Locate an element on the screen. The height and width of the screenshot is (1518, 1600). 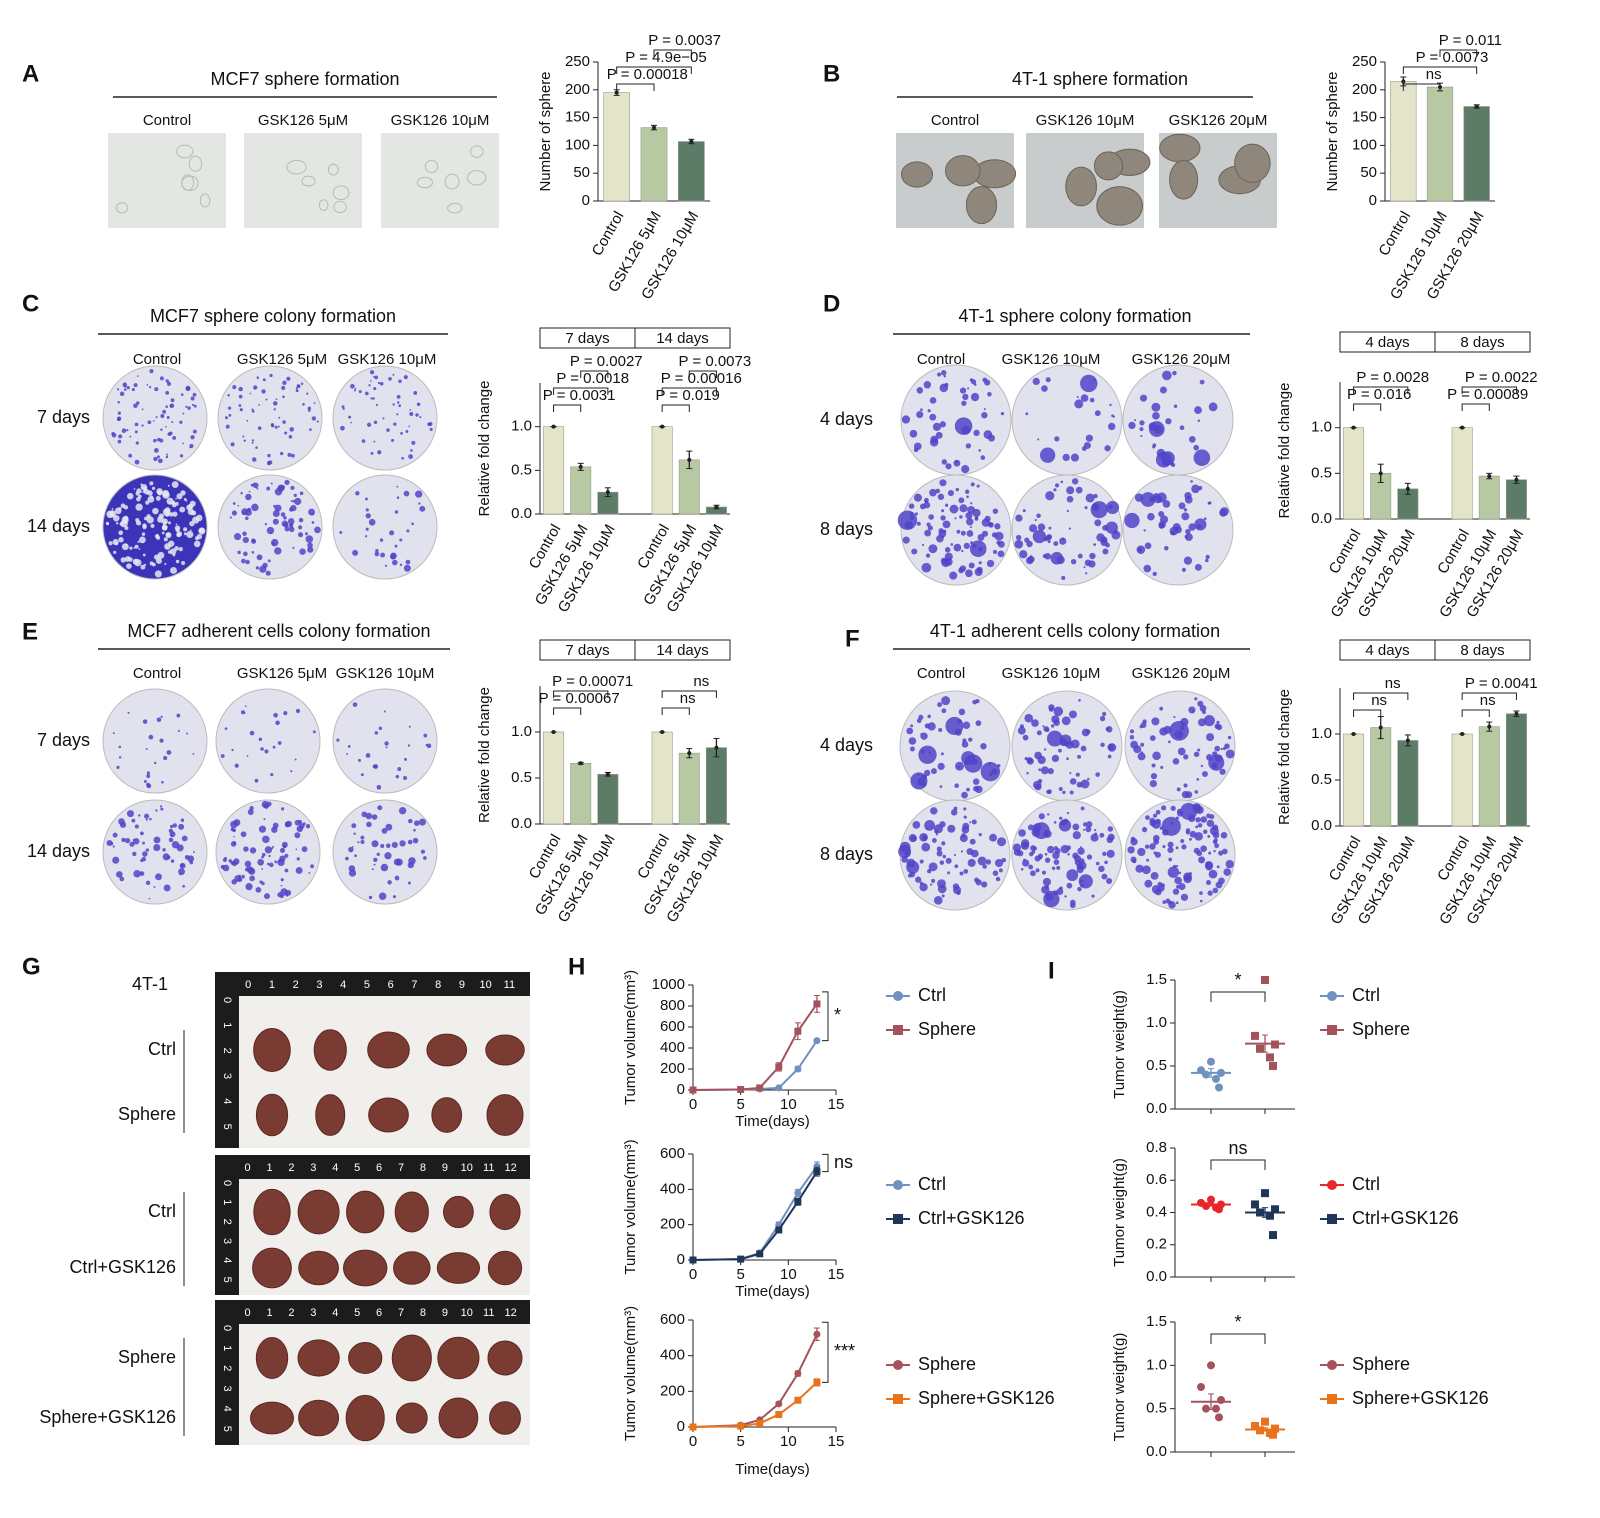
group-header is located at coordinates (682, 338).